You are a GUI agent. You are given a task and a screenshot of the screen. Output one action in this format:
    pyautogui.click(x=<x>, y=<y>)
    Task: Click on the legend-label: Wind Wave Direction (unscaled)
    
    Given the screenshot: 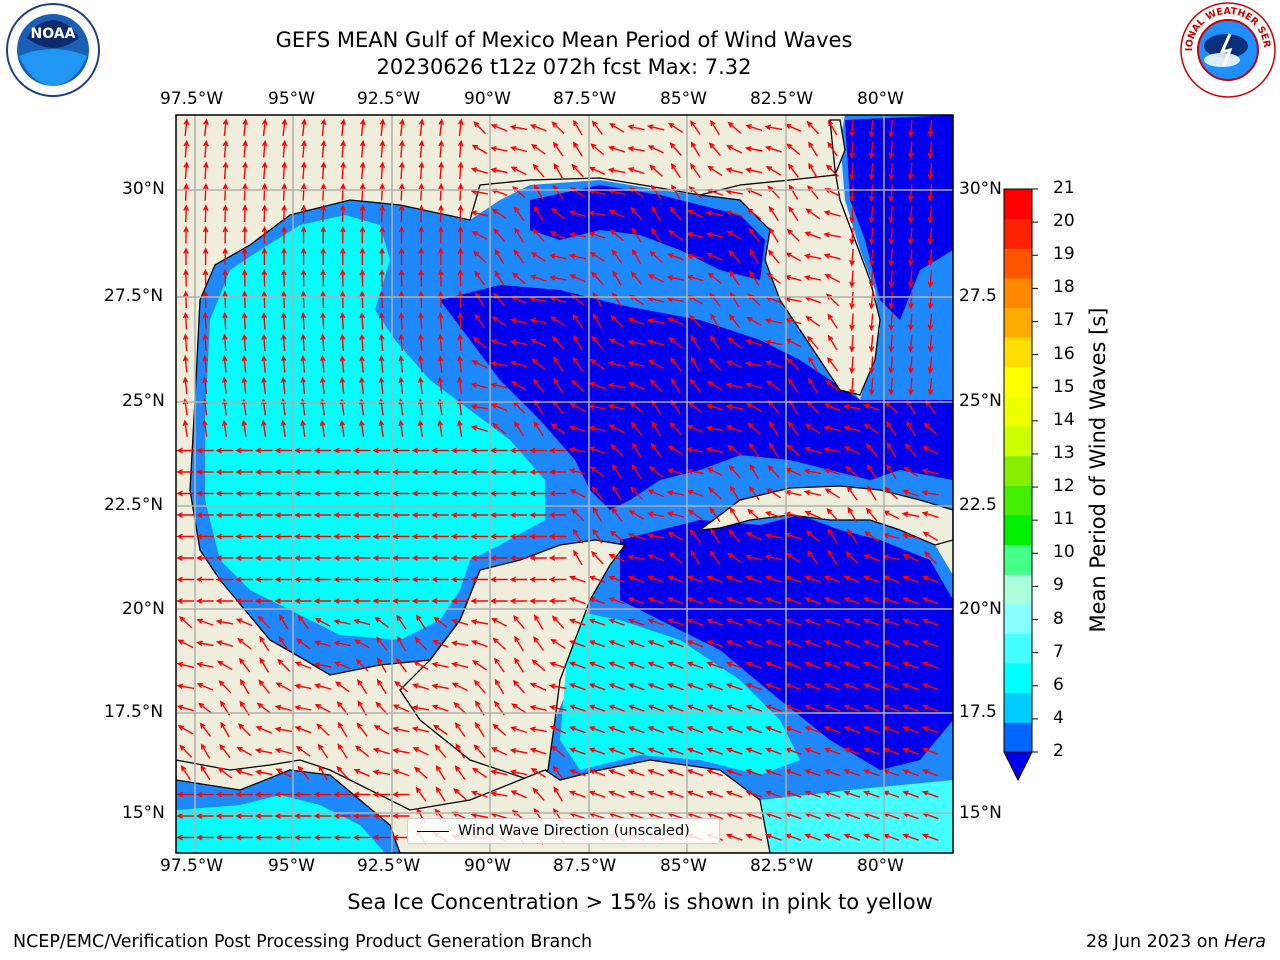 What is the action you would take?
    pyautogui.click(x=574, y=831)
    